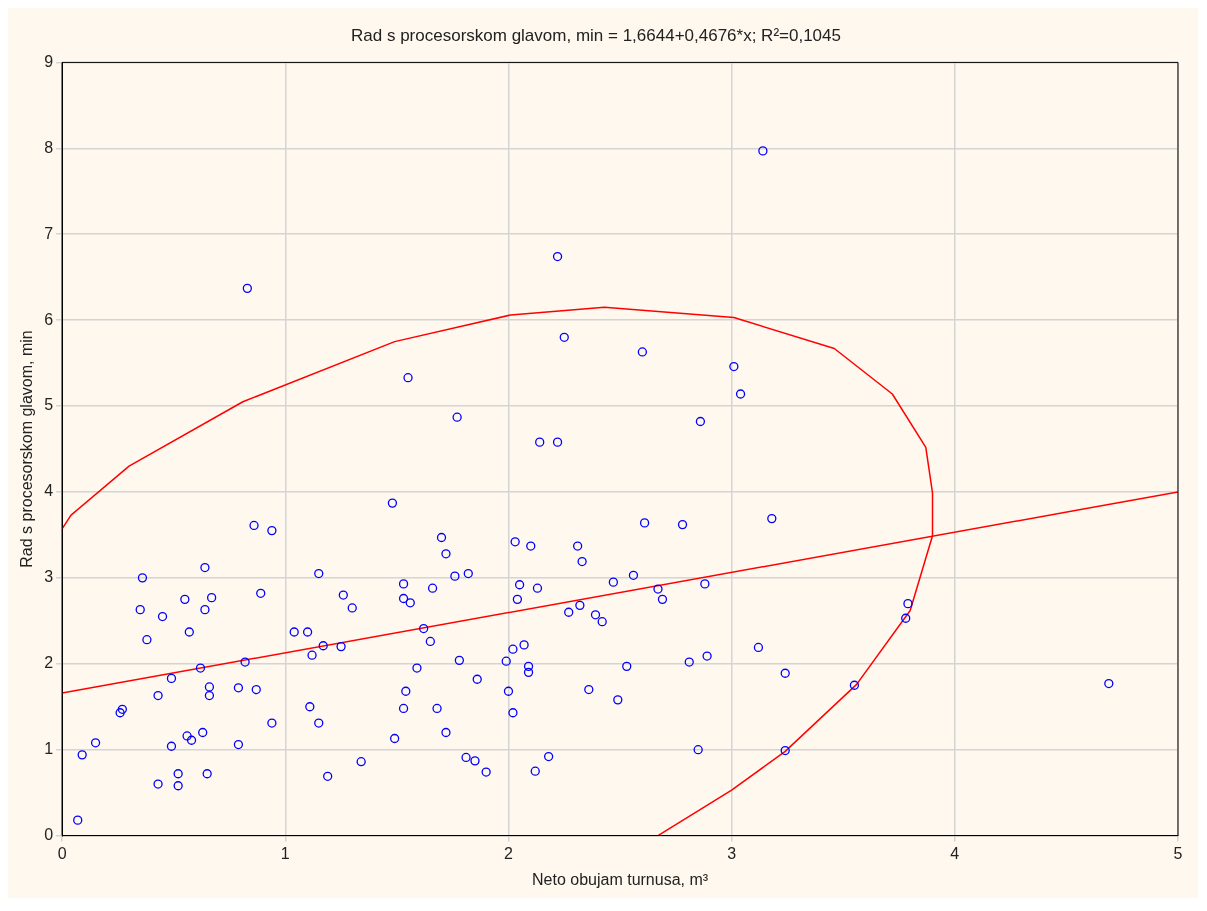 Image resolution: width=1207 pixels, height=911 pixels. Describe the element at coordinates (49, 61) in the screenshot. I see `y-tick-label: 9` at that location.